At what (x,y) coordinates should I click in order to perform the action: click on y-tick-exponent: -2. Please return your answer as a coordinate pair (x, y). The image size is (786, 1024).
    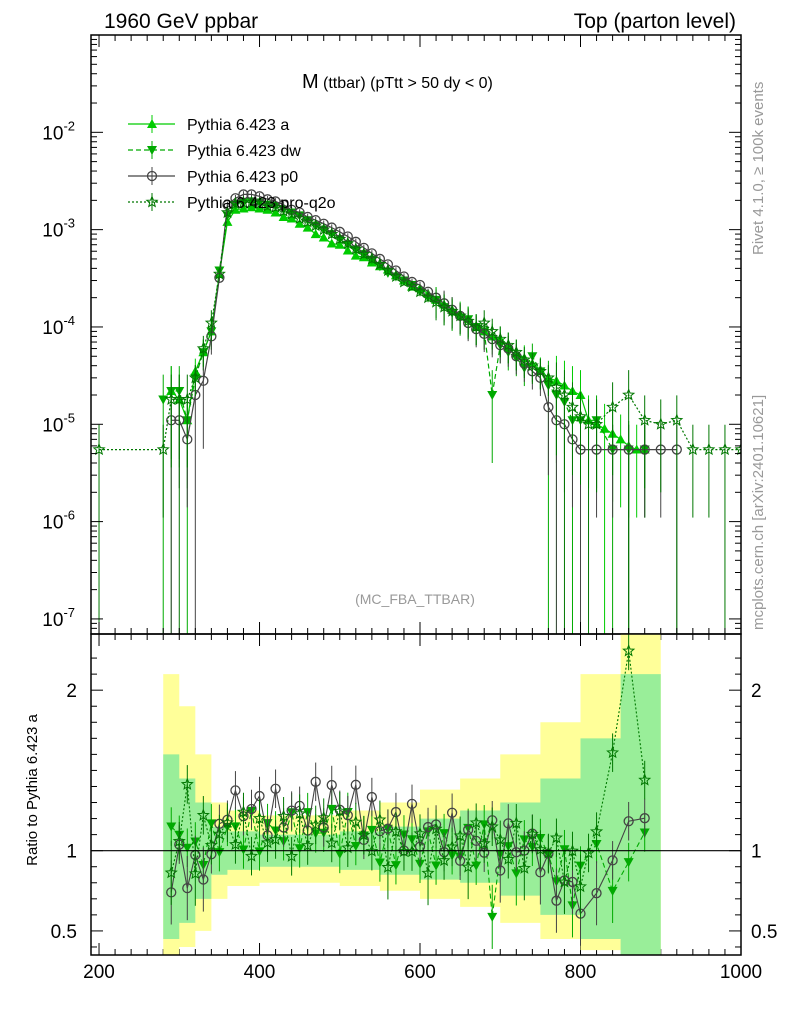
    Looking at the image, I should click on (69, 125).